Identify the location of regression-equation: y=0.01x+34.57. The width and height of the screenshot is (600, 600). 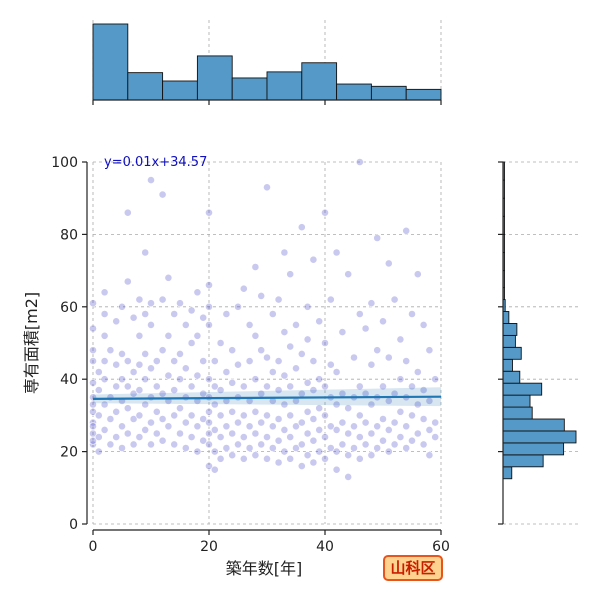
(155, 162).